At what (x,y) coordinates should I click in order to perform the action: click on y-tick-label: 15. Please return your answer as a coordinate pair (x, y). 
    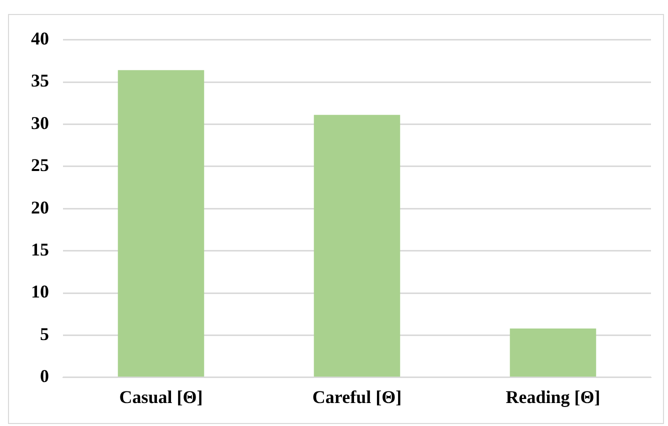
    Looking at the image, I should click on (40, 249).